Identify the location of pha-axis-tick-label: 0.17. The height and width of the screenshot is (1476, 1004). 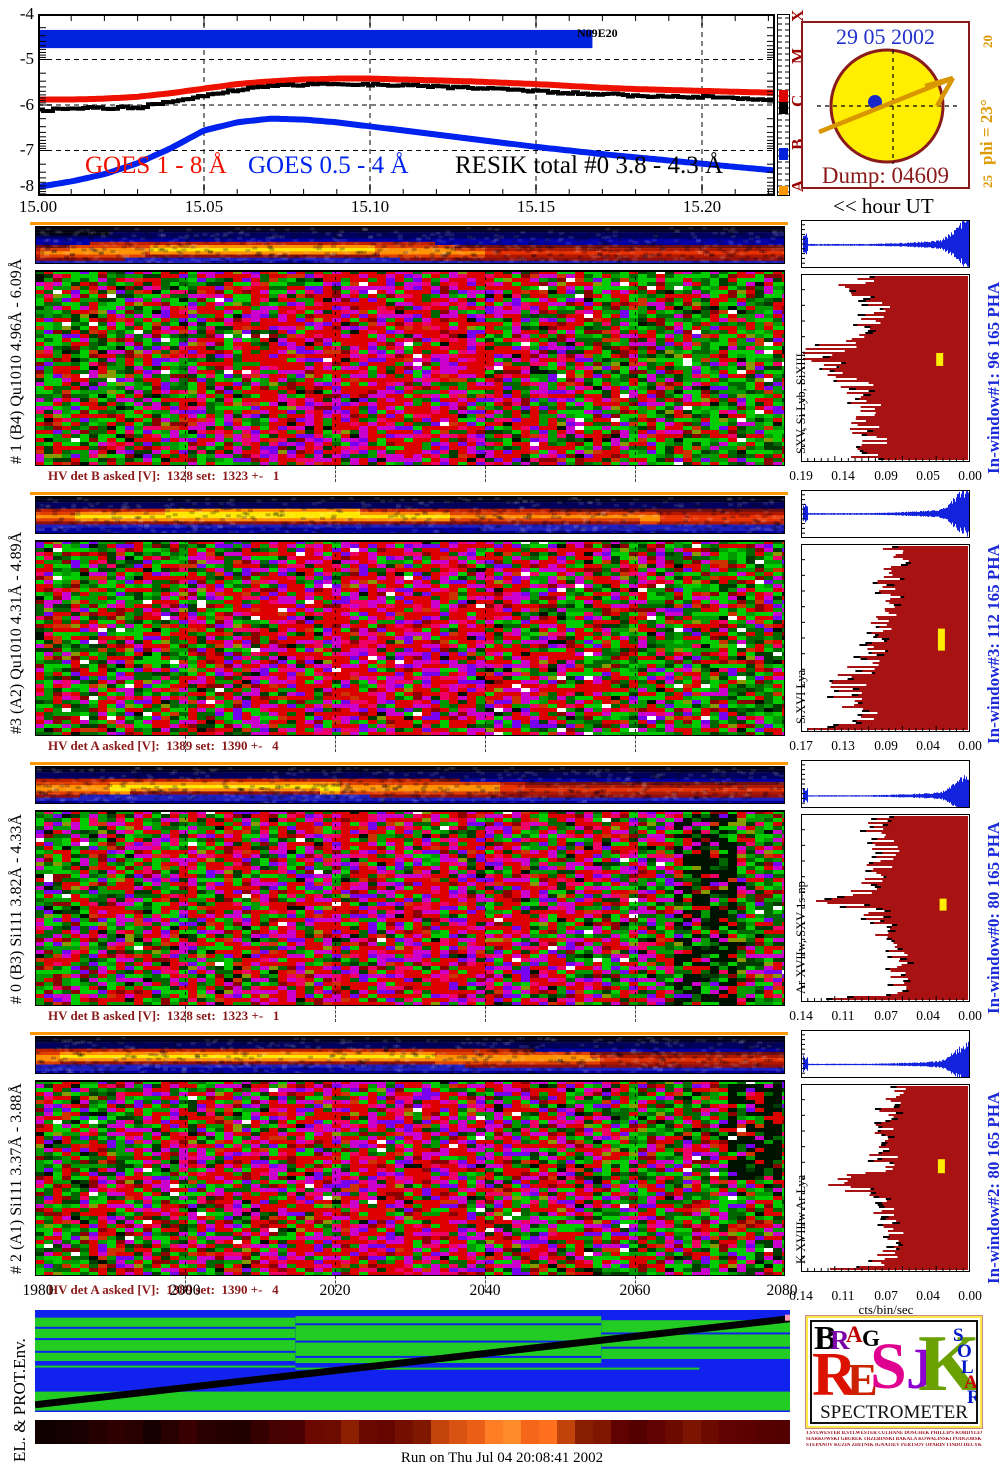
(801, 745).